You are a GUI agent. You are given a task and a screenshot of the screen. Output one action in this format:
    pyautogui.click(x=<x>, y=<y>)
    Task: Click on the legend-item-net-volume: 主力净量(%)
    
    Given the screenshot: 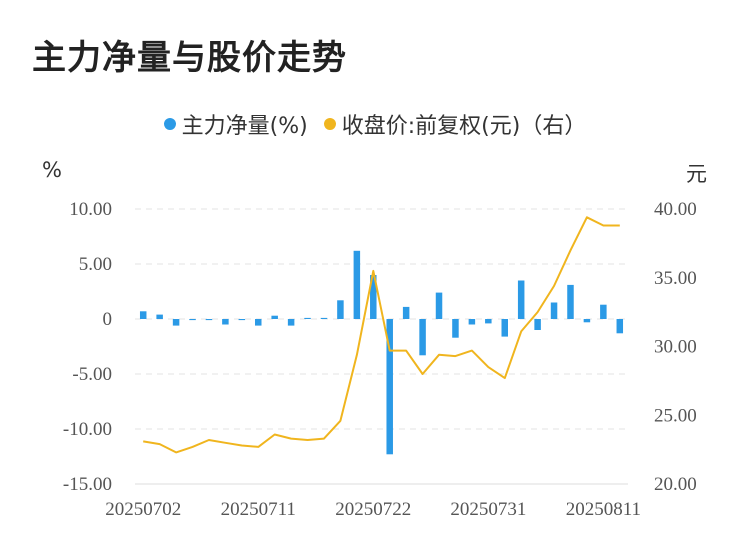 What is the action you would take?
    pyautogui.click(x=235, y=124)
    